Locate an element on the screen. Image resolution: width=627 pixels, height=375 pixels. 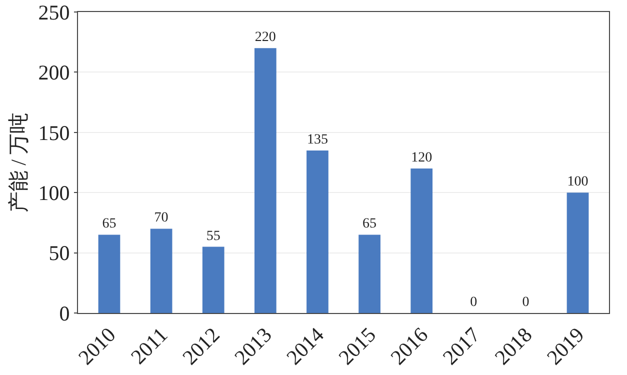
data-label: 100 is located at coordinates (577, 182).